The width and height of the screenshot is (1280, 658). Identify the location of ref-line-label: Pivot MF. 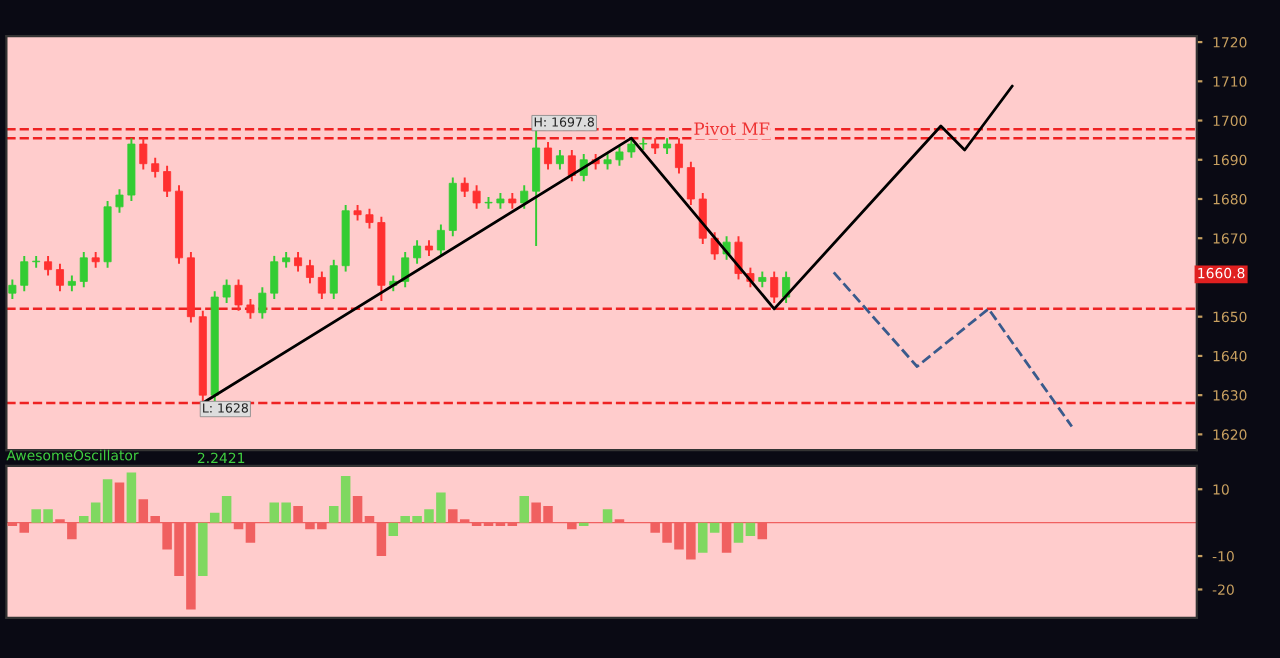
(732, 128).